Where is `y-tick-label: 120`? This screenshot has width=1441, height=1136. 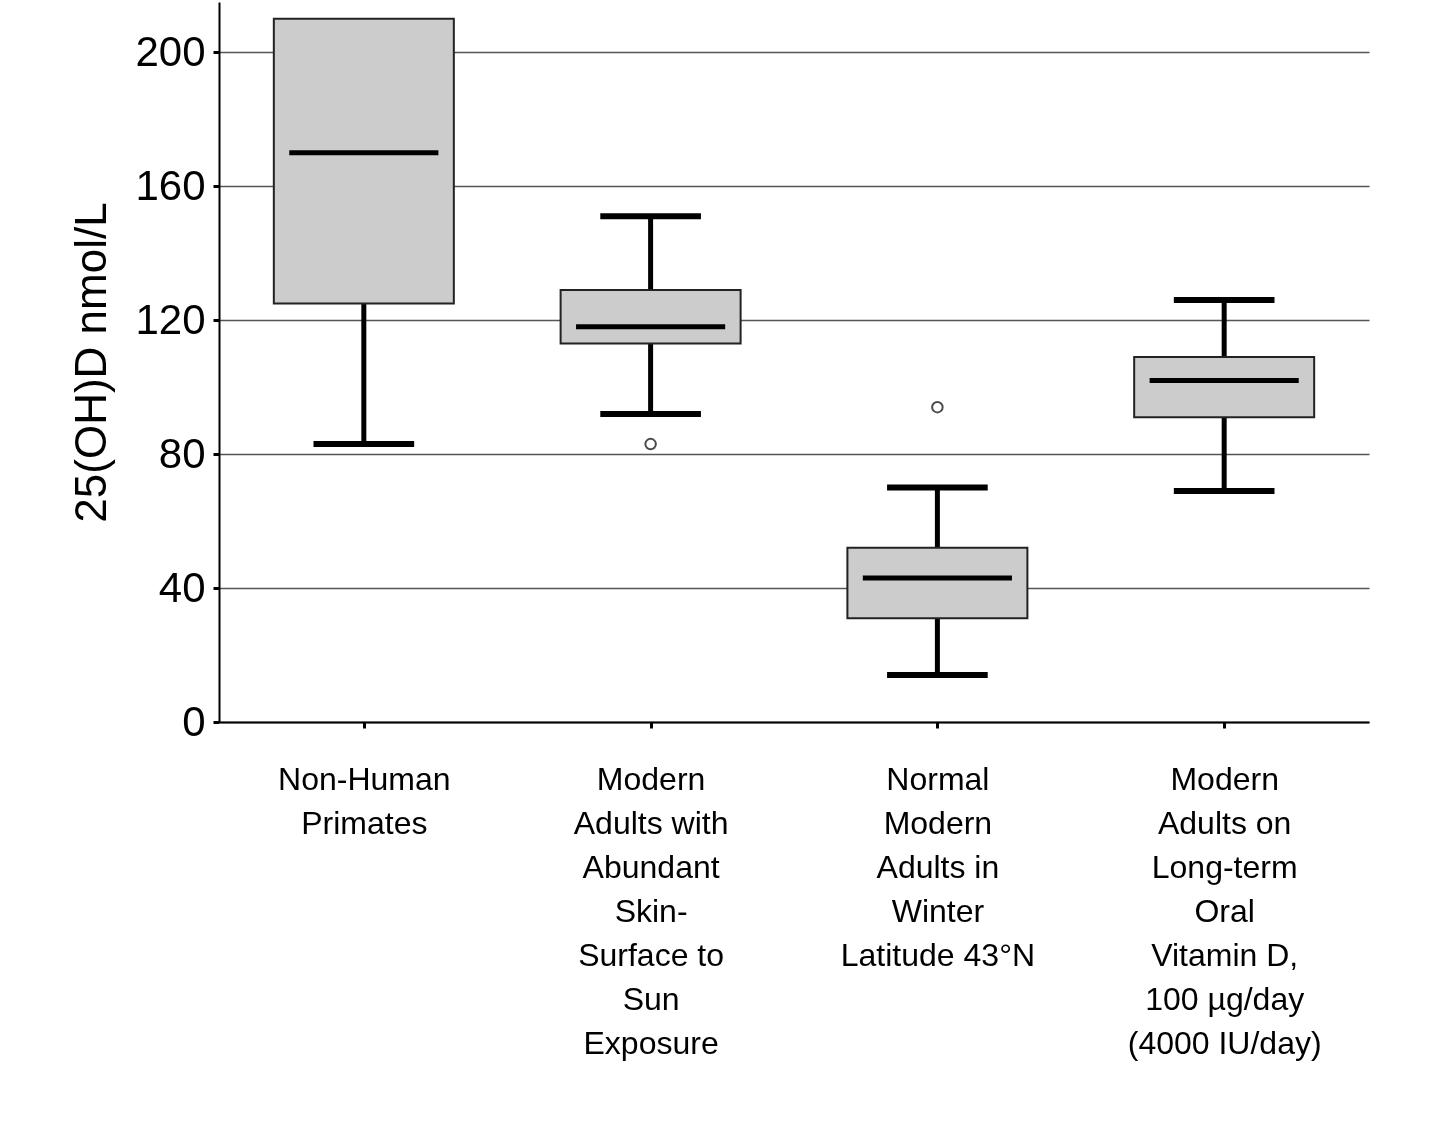
y-tick-label: 120 is located at coordinates (170, 319).